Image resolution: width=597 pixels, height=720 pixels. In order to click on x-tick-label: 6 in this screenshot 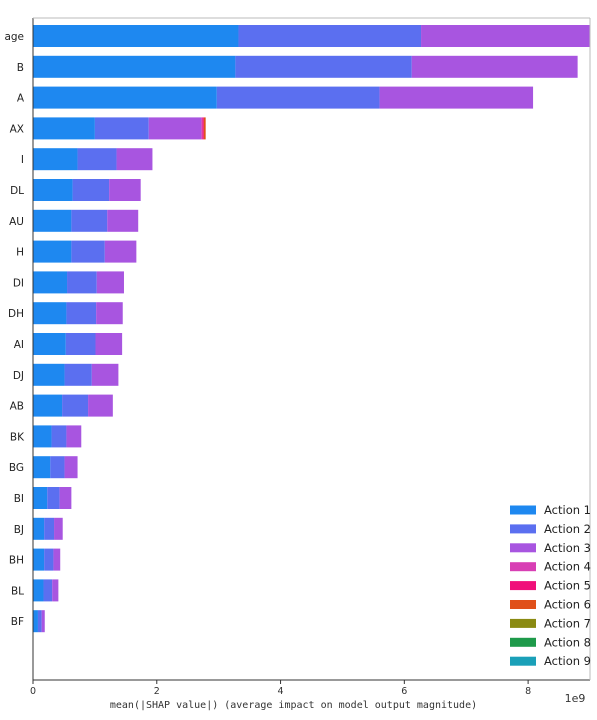, I will do `click(404, 691)`.